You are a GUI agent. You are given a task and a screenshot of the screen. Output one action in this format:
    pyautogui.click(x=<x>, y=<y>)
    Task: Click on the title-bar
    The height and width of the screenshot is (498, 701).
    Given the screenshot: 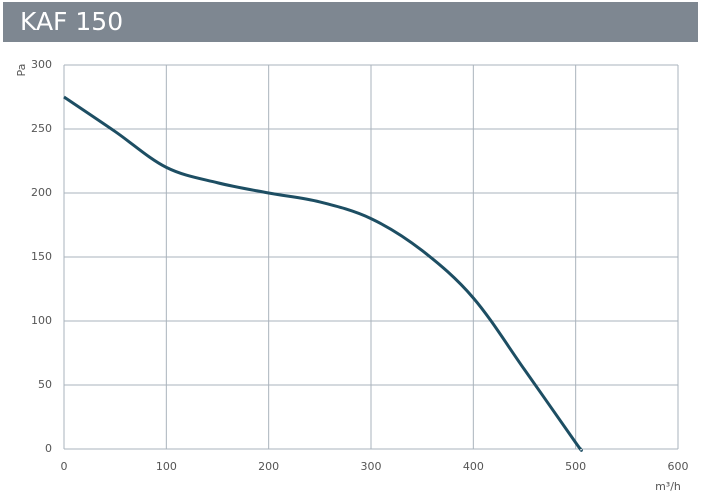 What is the action you would take?
    pyautogui.click(x=350, y=22)
    